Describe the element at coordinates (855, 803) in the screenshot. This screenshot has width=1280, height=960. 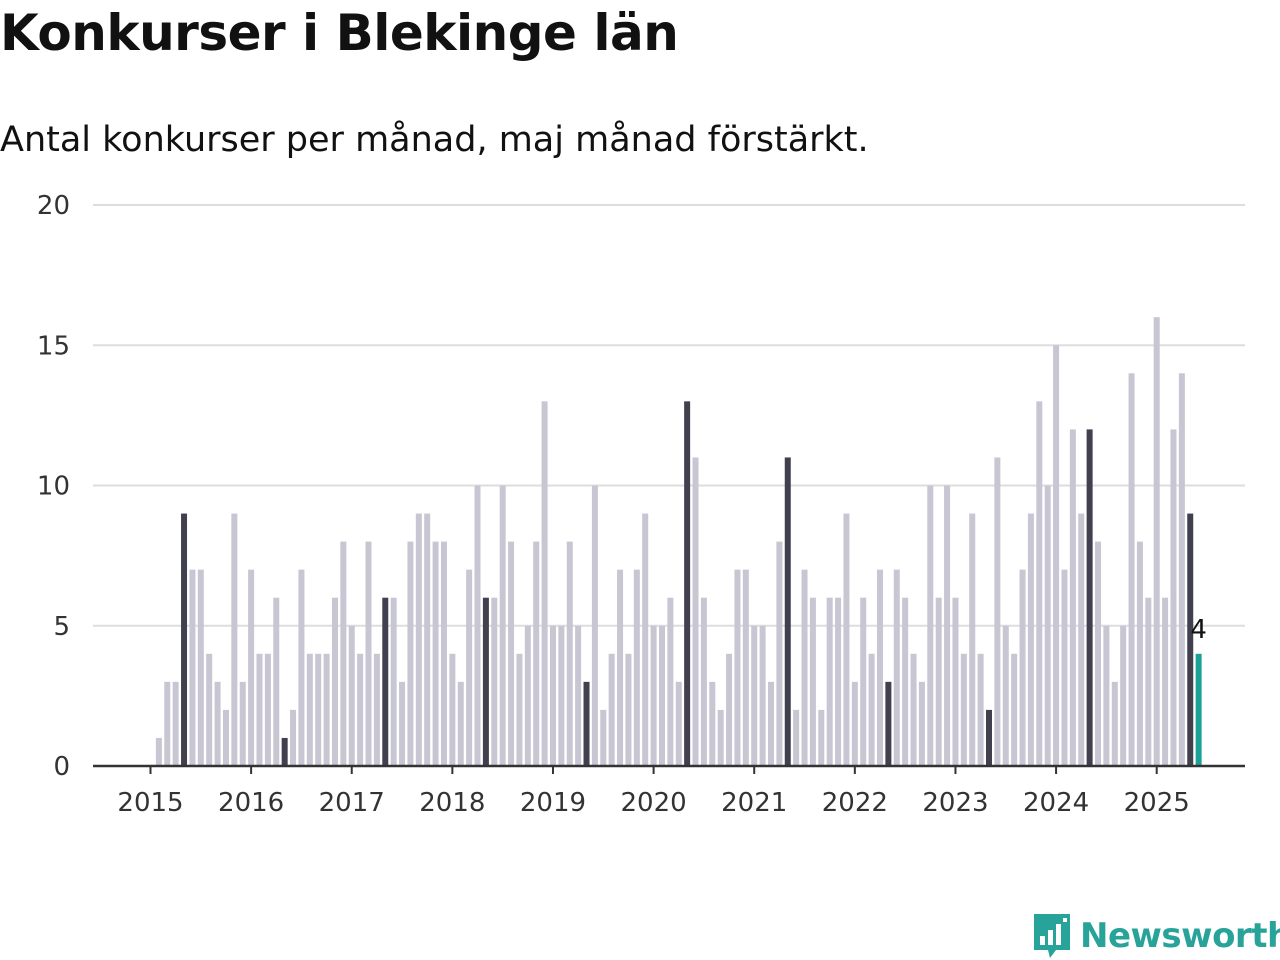
I see `x-tick-label: 2022` at that location.